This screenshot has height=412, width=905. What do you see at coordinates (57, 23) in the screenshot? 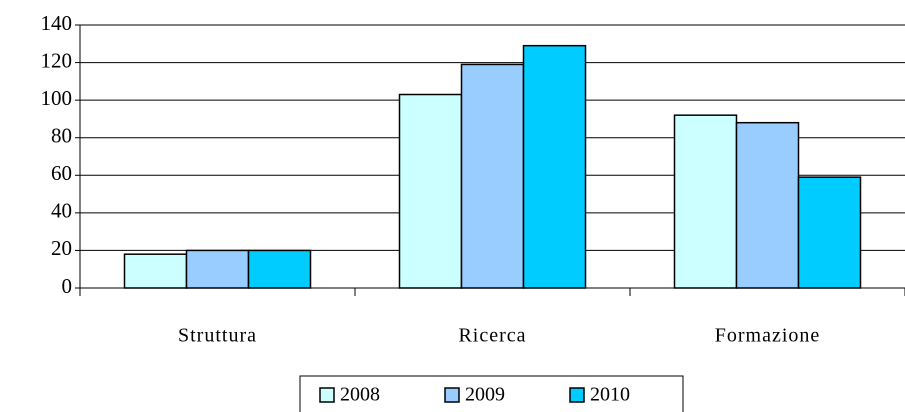
I see `y-tick-label: 140` at bounding box center [57, 23].